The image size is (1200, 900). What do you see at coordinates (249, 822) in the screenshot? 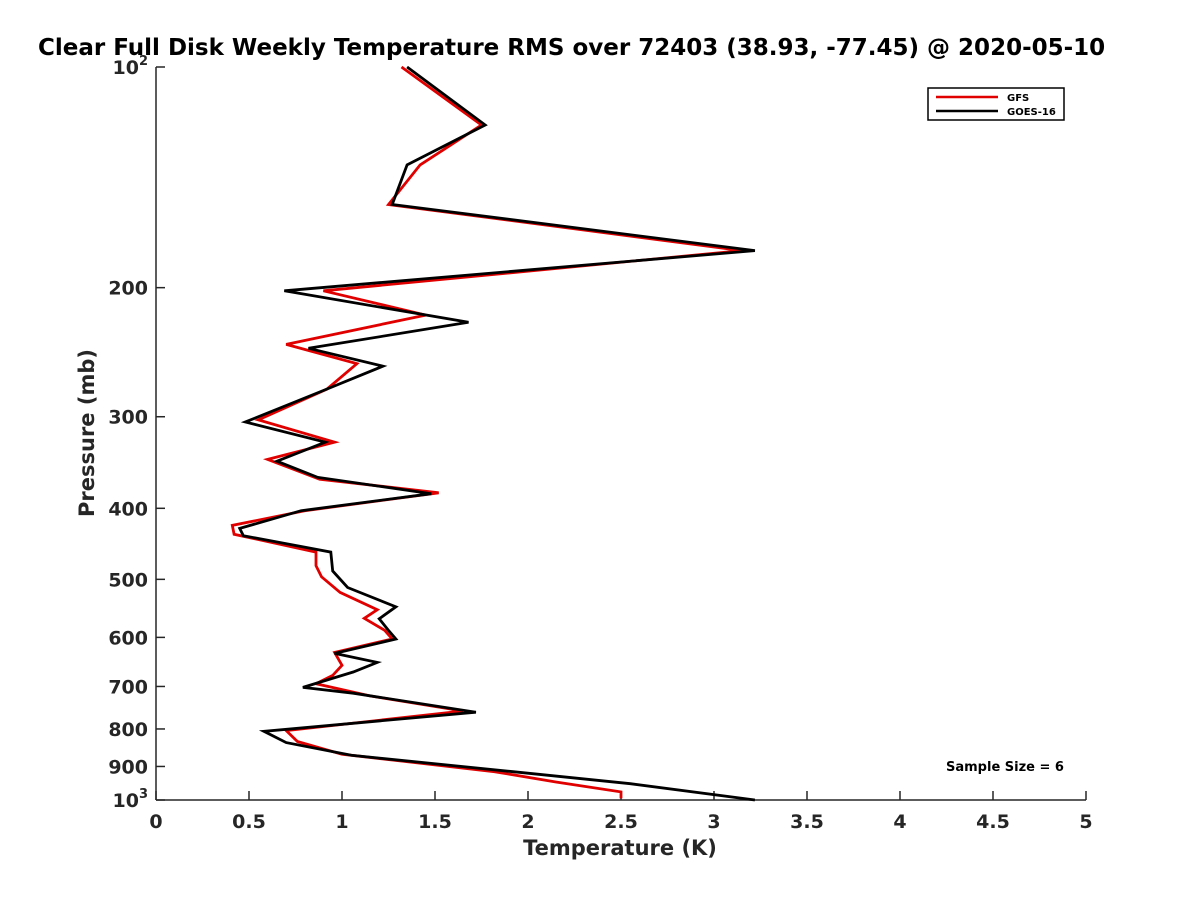
I see `x-tick-label: 0.5` at bounding box center [249, 822].